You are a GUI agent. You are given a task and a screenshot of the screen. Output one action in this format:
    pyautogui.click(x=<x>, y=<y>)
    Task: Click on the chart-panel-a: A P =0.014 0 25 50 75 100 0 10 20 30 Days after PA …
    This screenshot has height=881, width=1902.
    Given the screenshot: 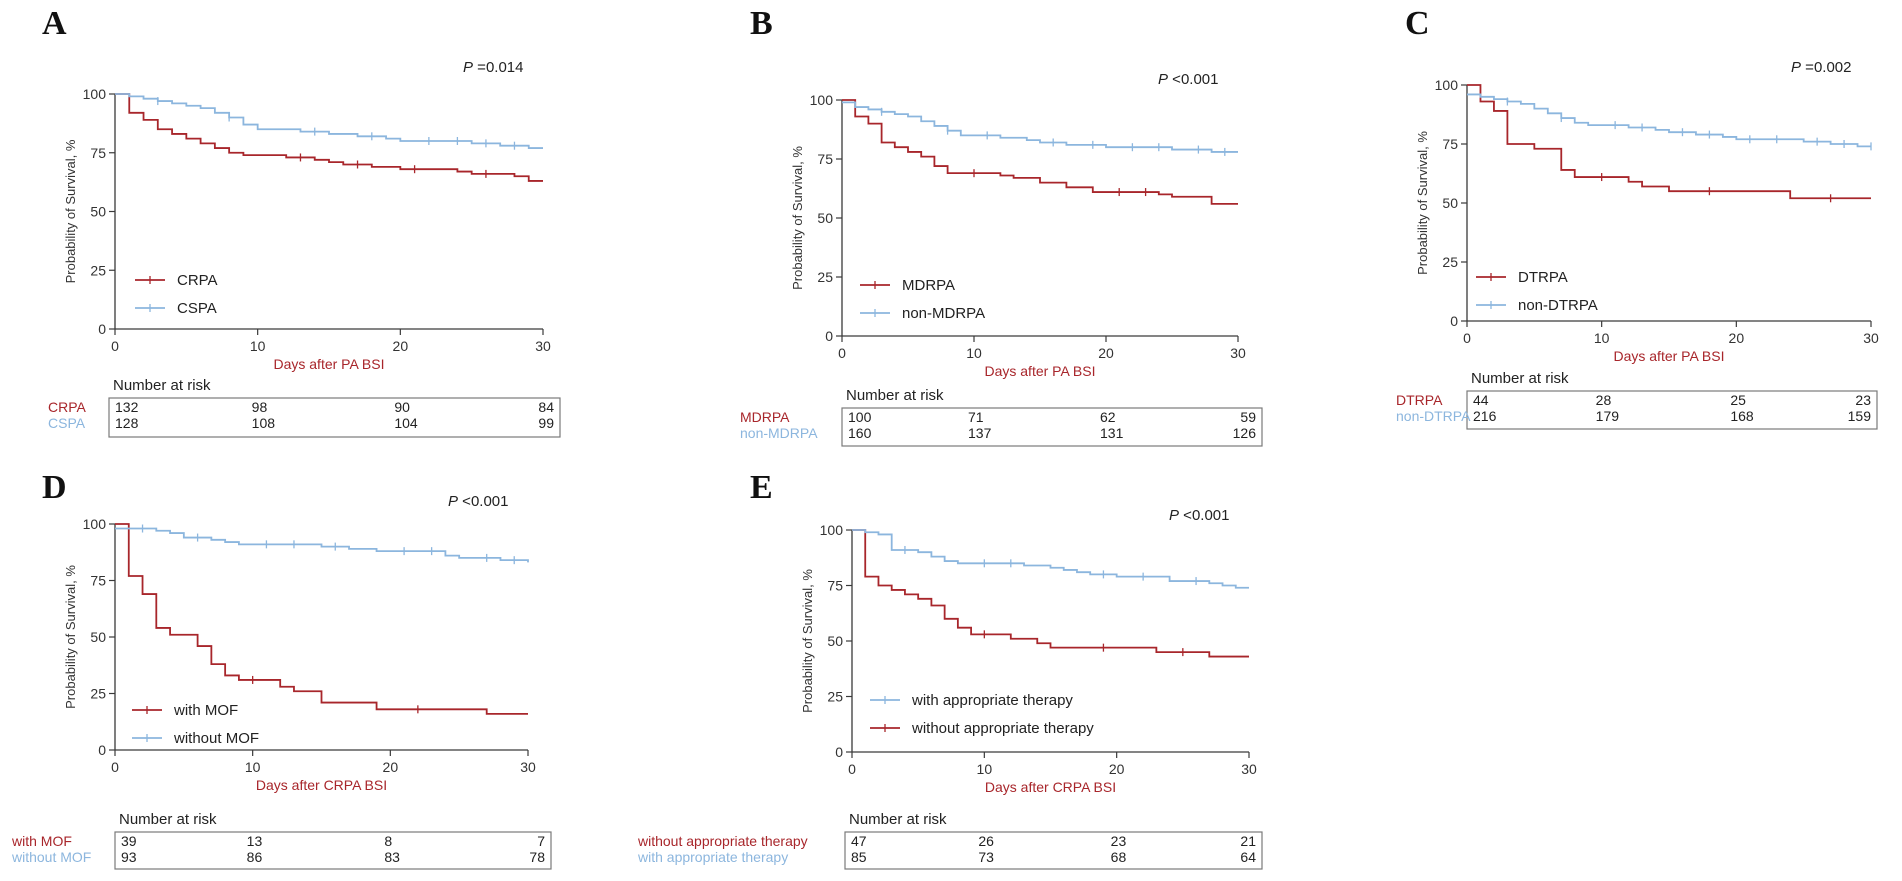 What is the action you would take?
    pyautogui.click(x=301, y=221)
    